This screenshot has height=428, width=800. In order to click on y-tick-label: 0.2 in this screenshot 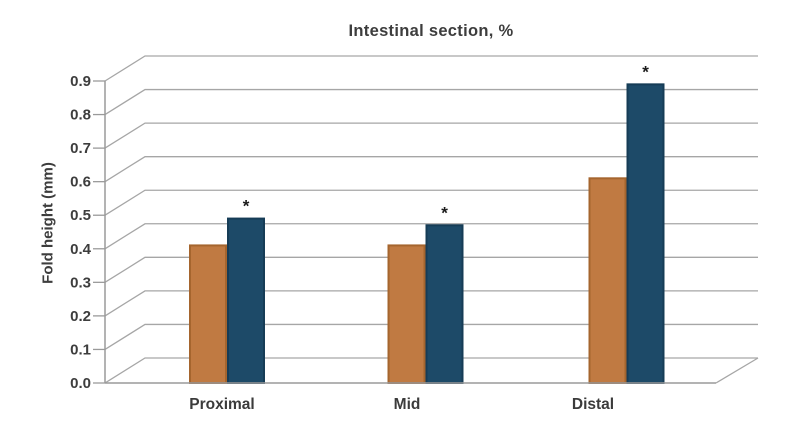, I will do `click(80, 316)`.